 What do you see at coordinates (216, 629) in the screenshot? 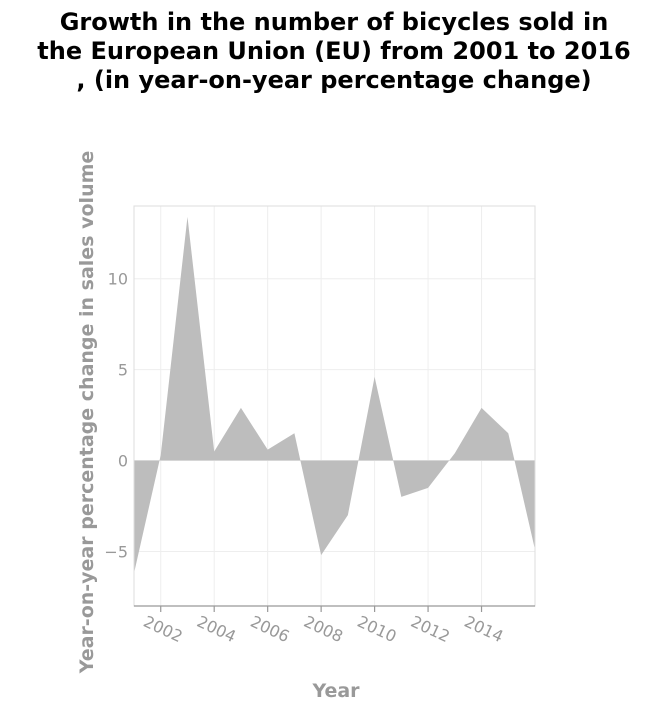
I see `x-tick-label: 2004` at bounding box center [216, 629].